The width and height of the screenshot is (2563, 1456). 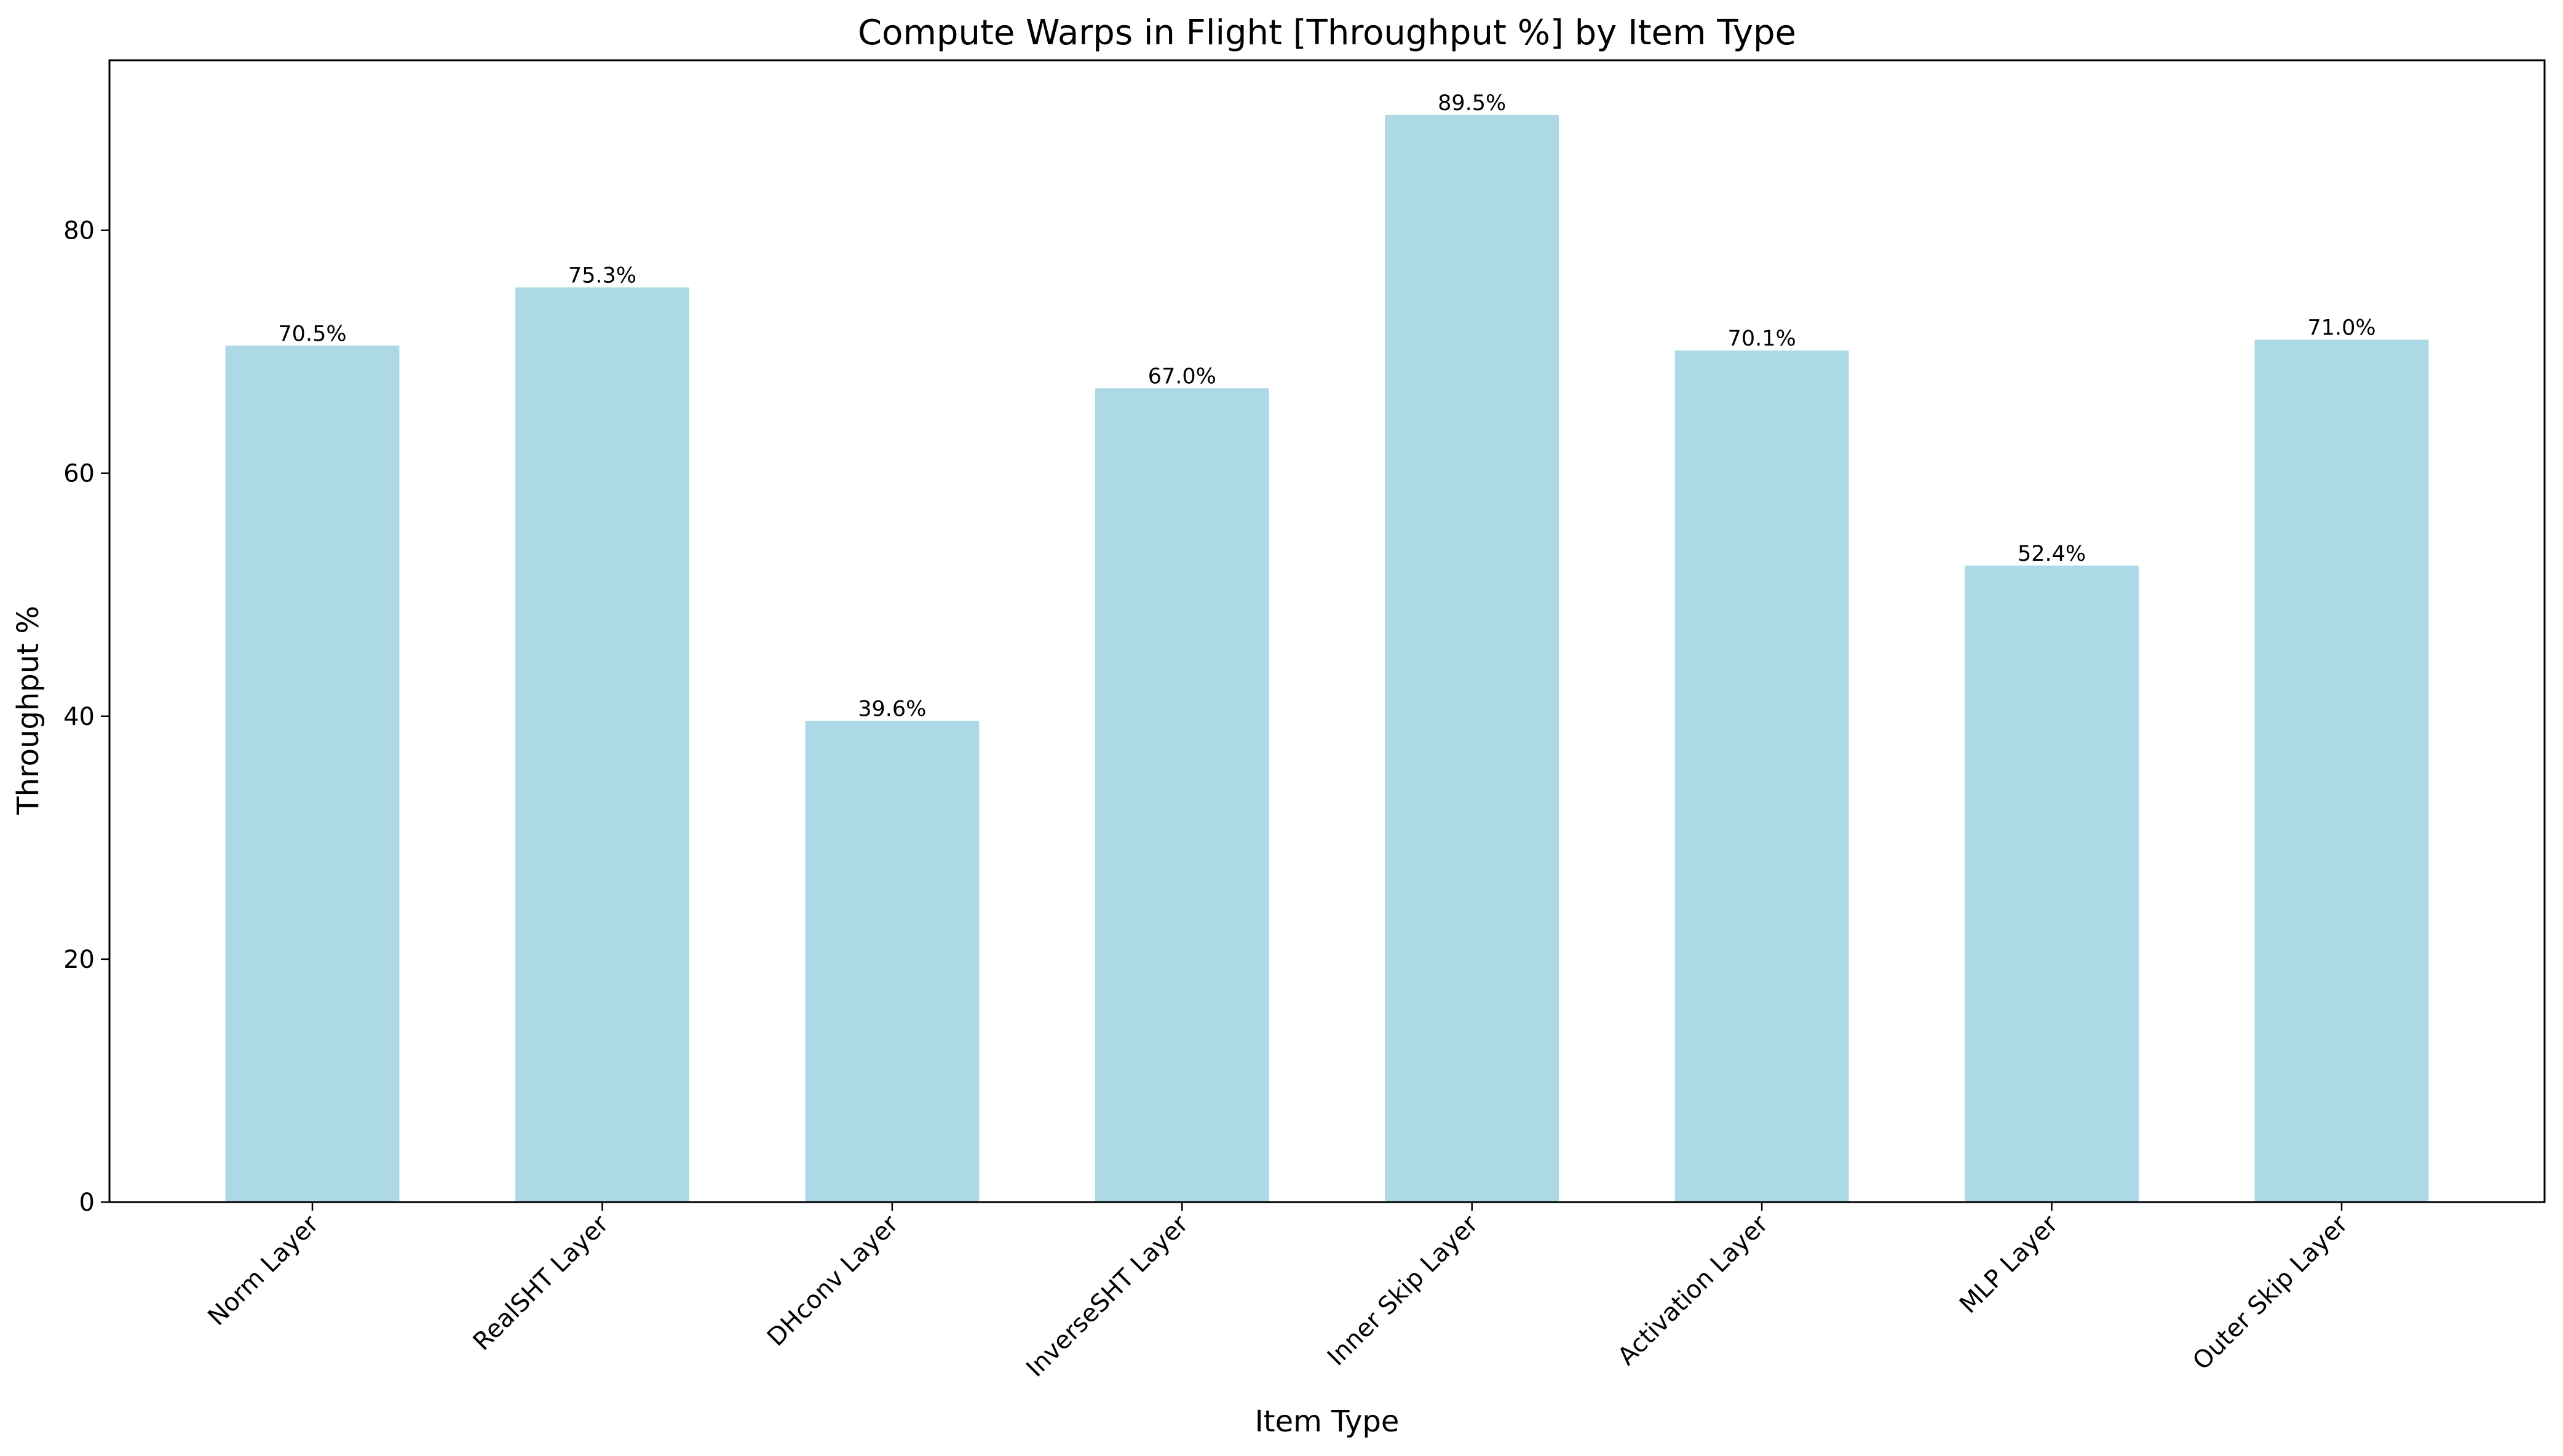 What do you see at coordinates (1762, 339) in the screenshot?
I see `bar-value-label: 70.1%` at bounding box center [1762, 339].